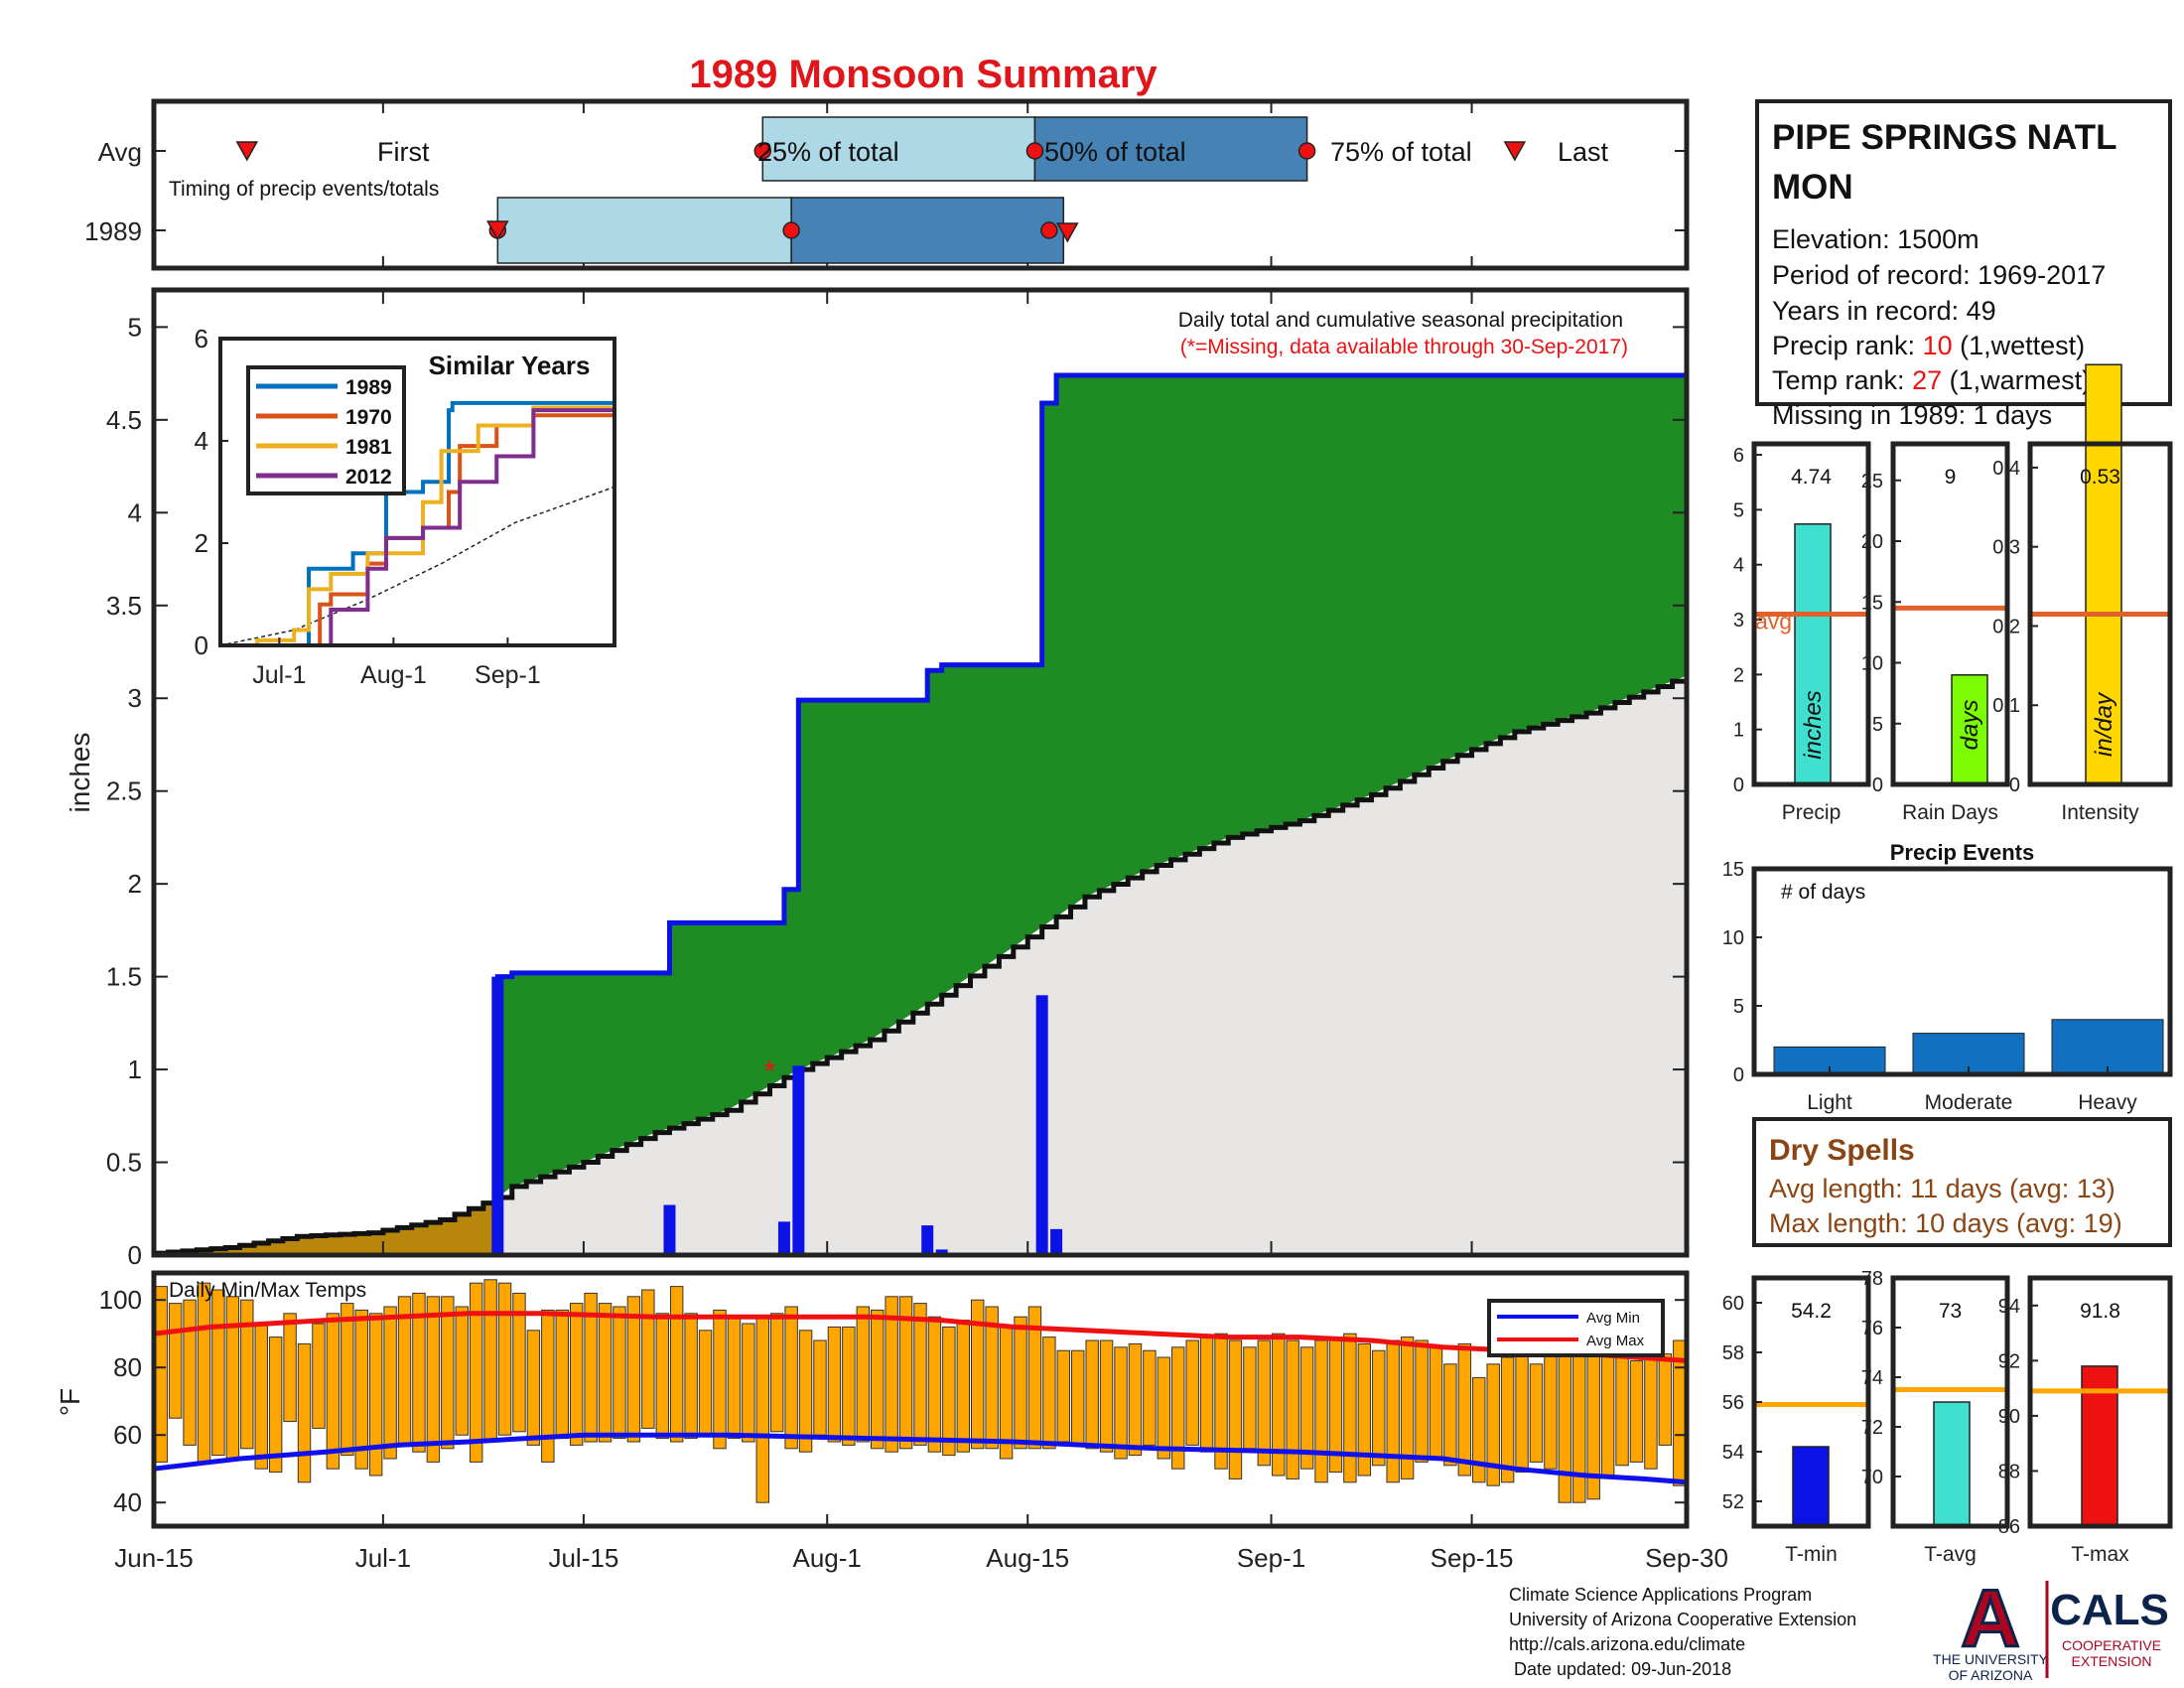 Image resolution: width=2184 pixels, height=1688 pixels. What do you see at coordinates (1872, 542) in the screenshot?
I see `rain-days-ytick-label-4: 20` at bounding box center [1872, 542].